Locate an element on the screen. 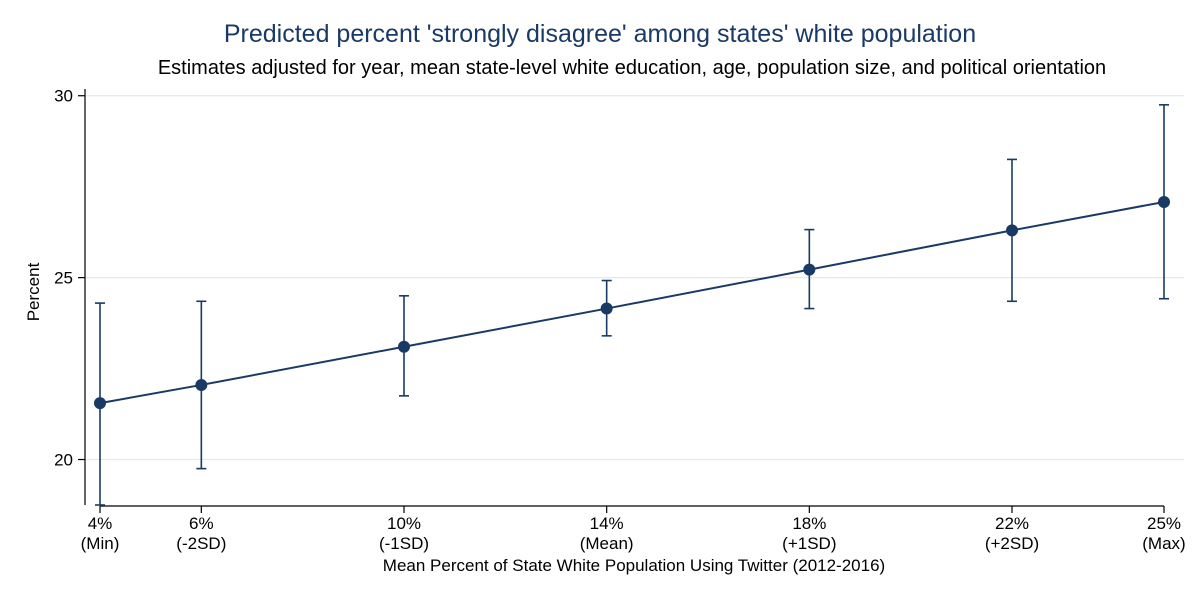 The height and width of the screenshot is (600, 1200). x-tick-label: (Max) is located at coordinates (1163, 543).